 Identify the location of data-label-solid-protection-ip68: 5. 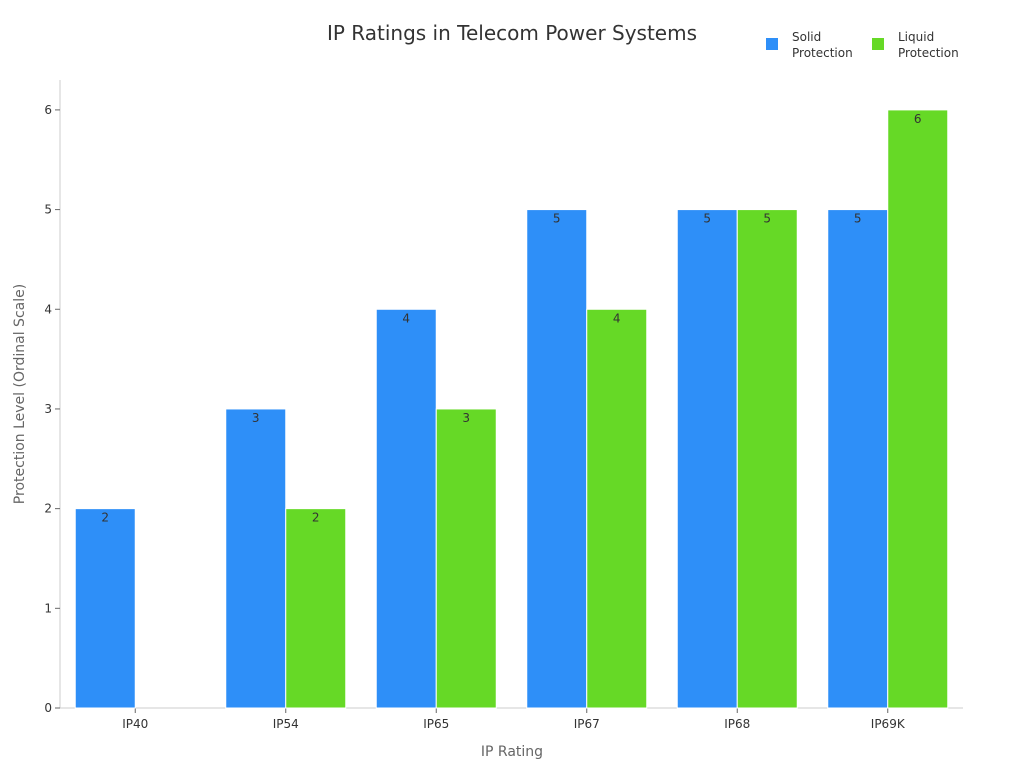
(707, 219).